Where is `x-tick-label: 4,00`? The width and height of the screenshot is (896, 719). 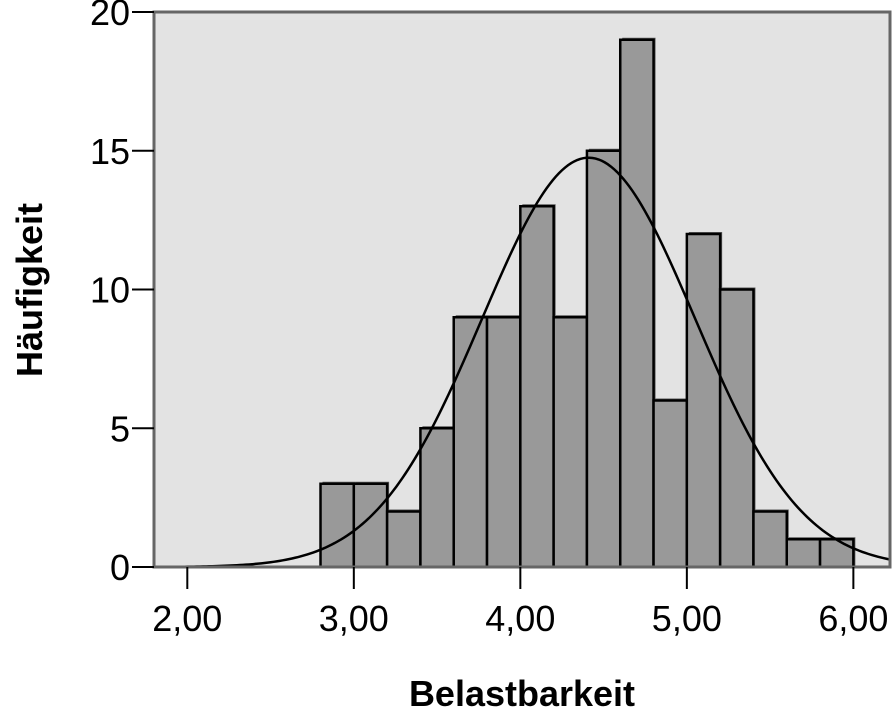 x-tick-label: 4,00 is located at coordinates (520, 618).